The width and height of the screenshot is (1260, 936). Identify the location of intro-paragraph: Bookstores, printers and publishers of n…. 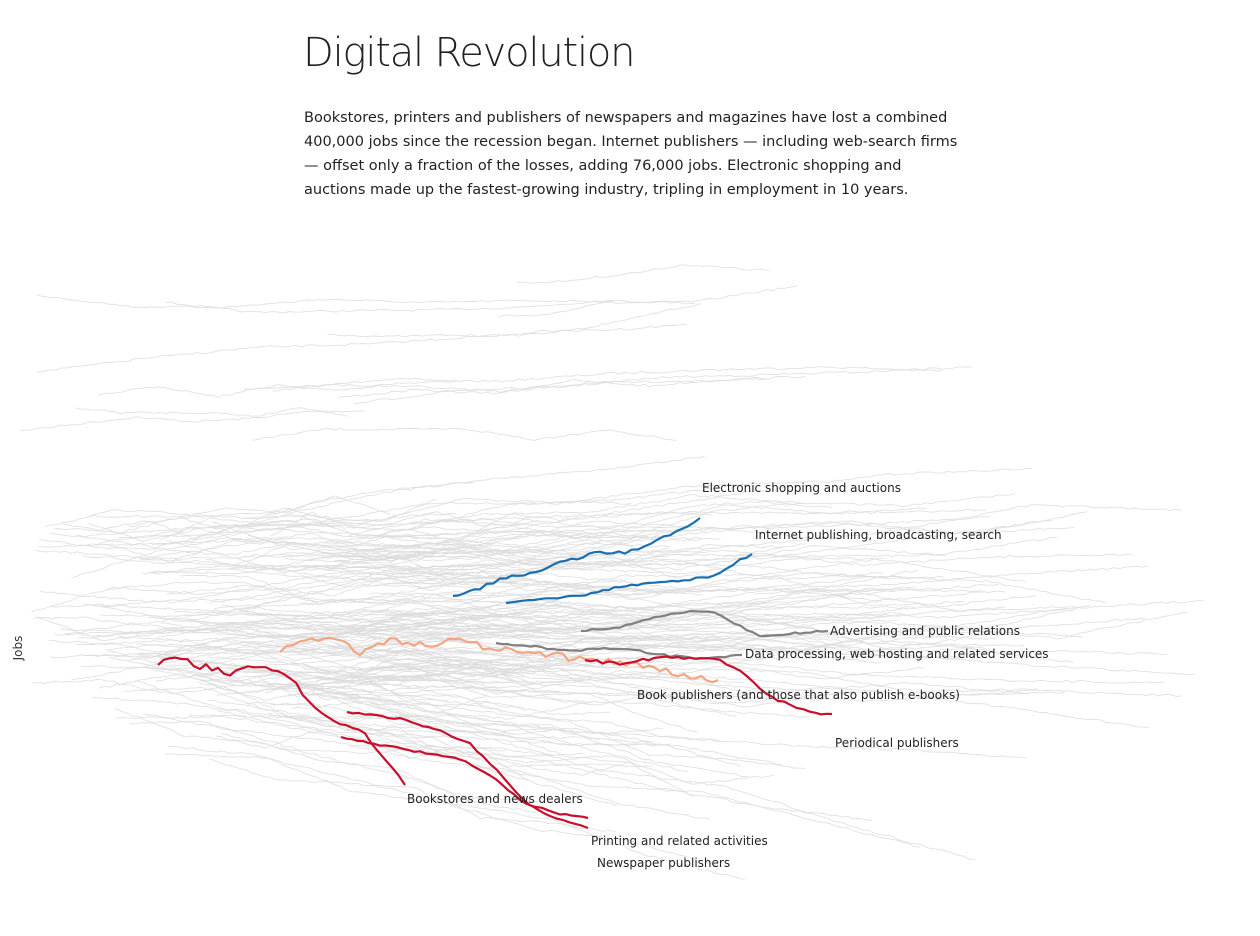
(631, 154).